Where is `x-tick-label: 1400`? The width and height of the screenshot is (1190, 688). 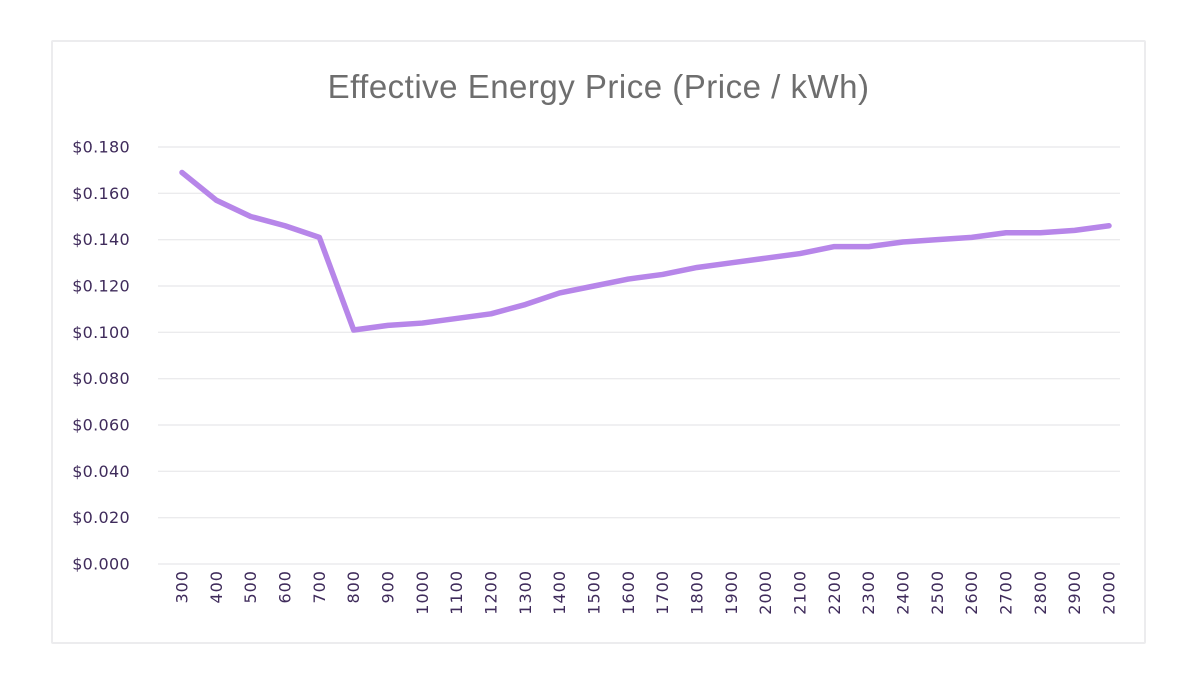
x-tick-label: 1400 is located at coordinates (559, 592).